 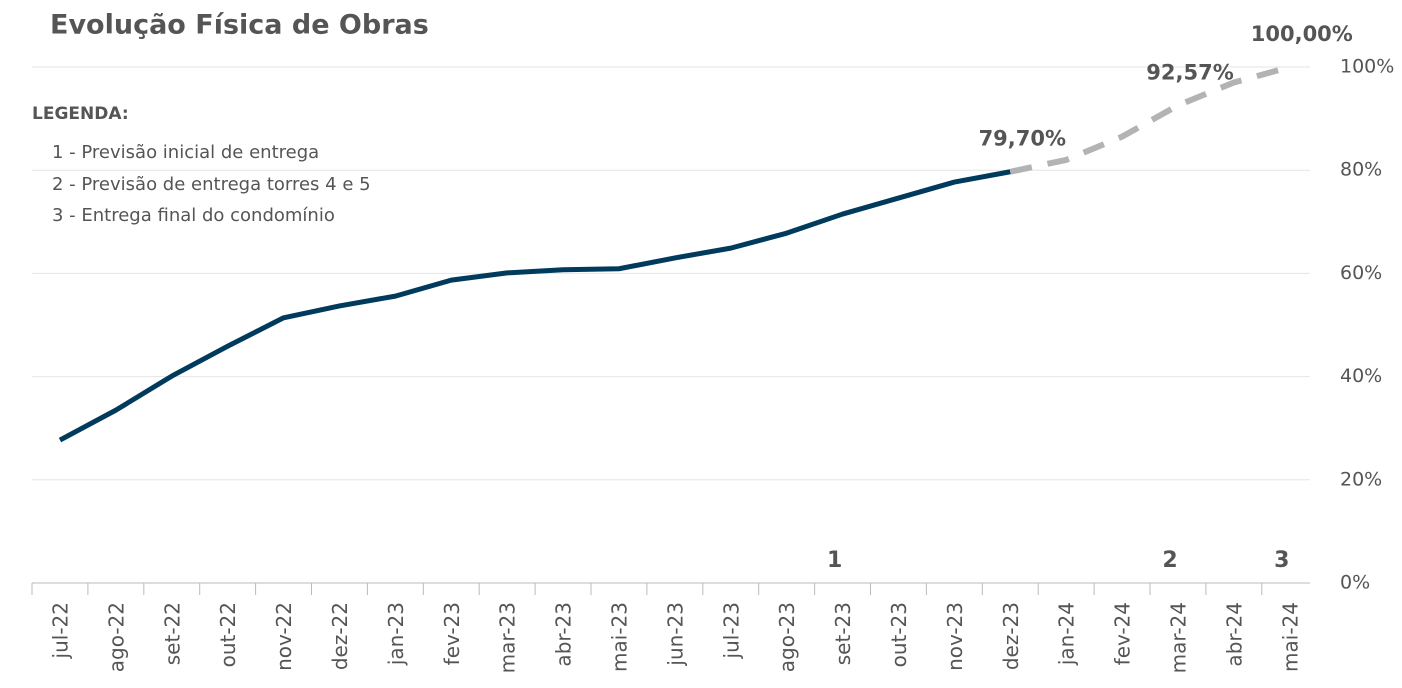 I want to click on legend-heading: LEGENDA:, so click(x=80, y=114).